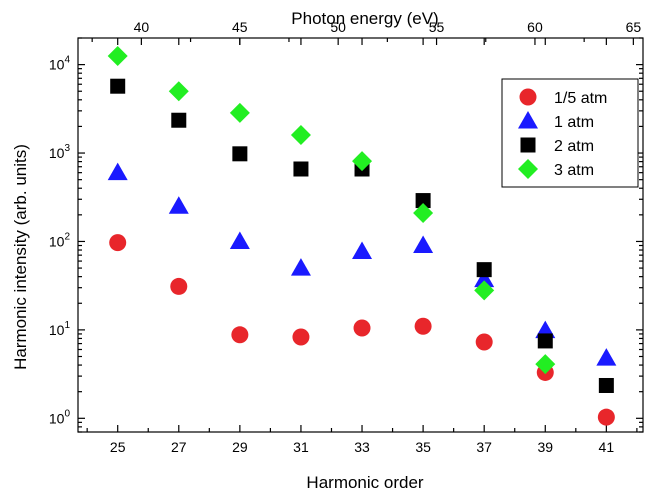 The width and height of the screenshot is (650, 494). I want to click on y-axis-title: Harmonic intensity (arb. units), so click(20, 257).